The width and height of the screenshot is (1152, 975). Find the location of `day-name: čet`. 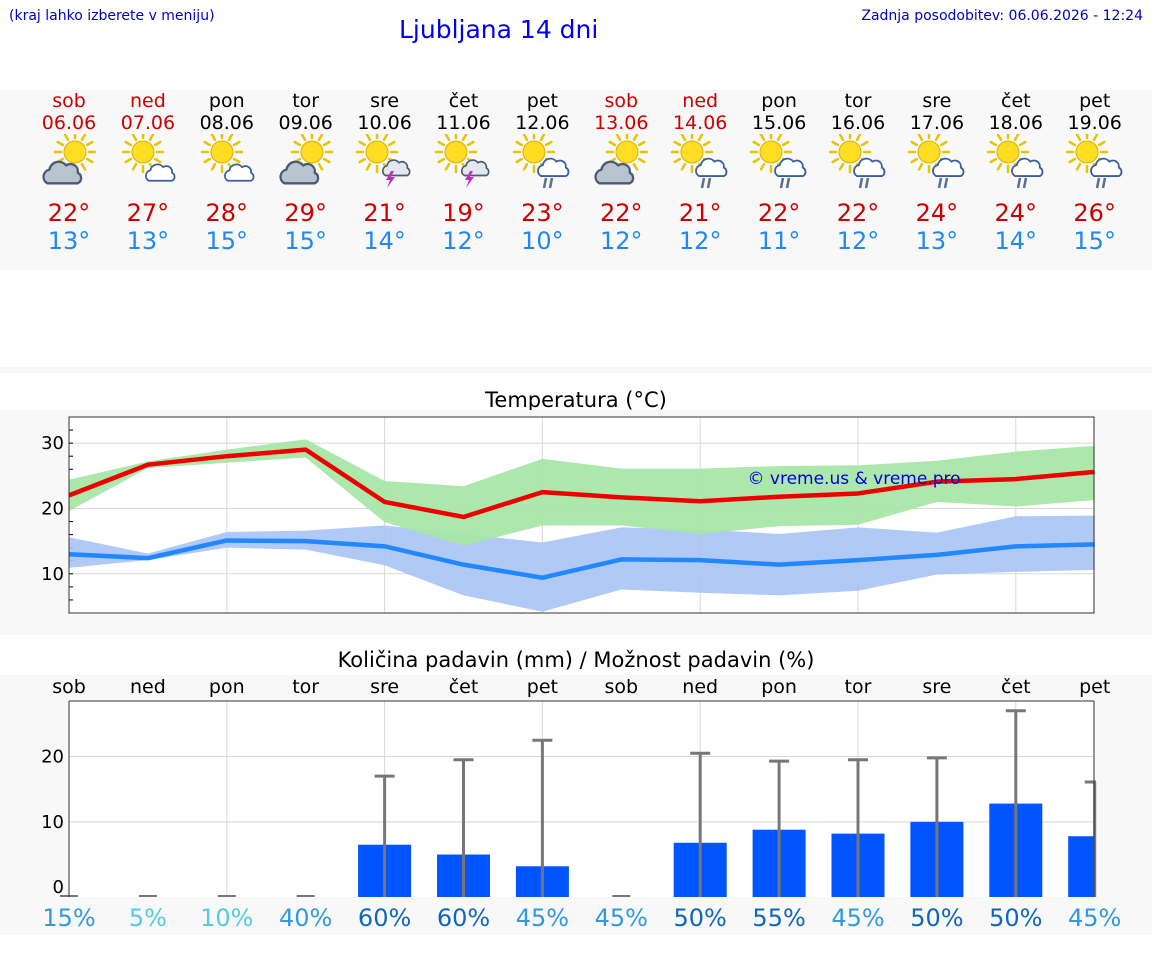

day-name: čet is located at coordinates (1016, 101).